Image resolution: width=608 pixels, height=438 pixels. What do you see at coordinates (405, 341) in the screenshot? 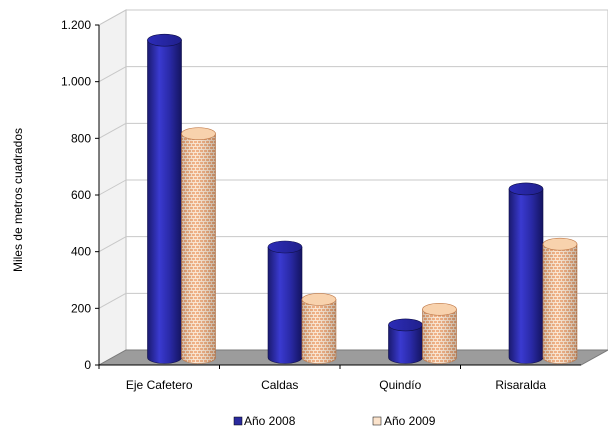
I see `bar-2008-quind-o` at bounding box center [405, 341].